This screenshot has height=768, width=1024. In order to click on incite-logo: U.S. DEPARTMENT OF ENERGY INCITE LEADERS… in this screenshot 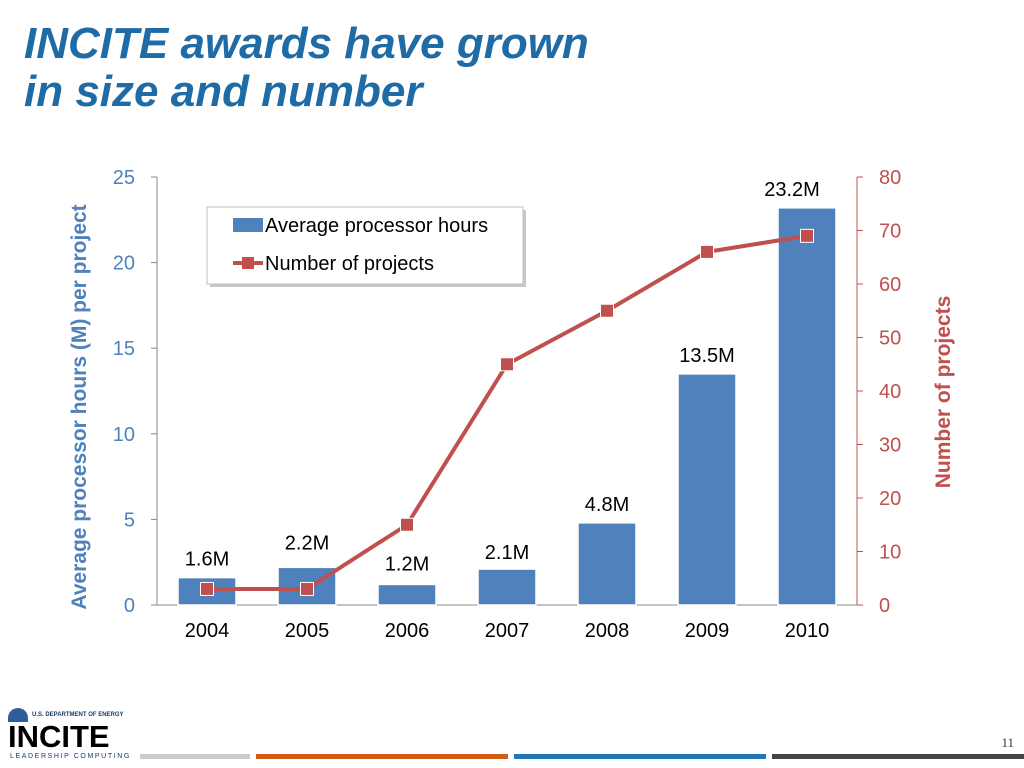, I will do `click(72, 736)`.